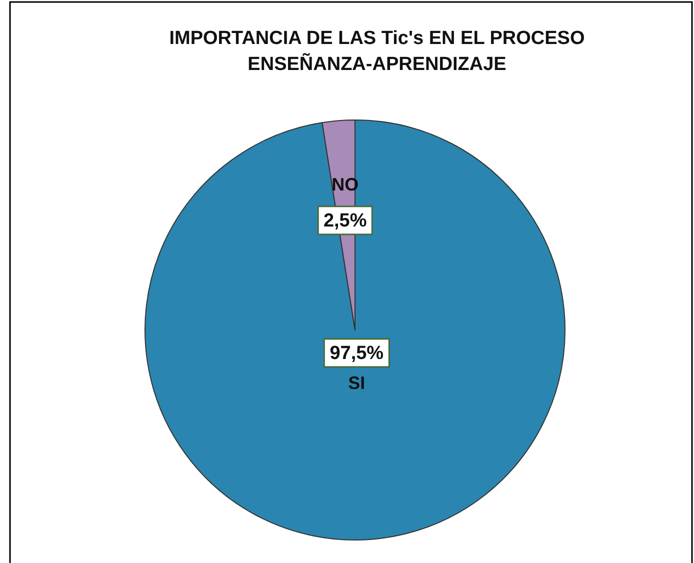 The height and width of the screenshot is (563, 694). What do you see at coordinates (357, 353) in the screenshot?
I see `data-label: 97,5%` at bounding box center [357, 353].